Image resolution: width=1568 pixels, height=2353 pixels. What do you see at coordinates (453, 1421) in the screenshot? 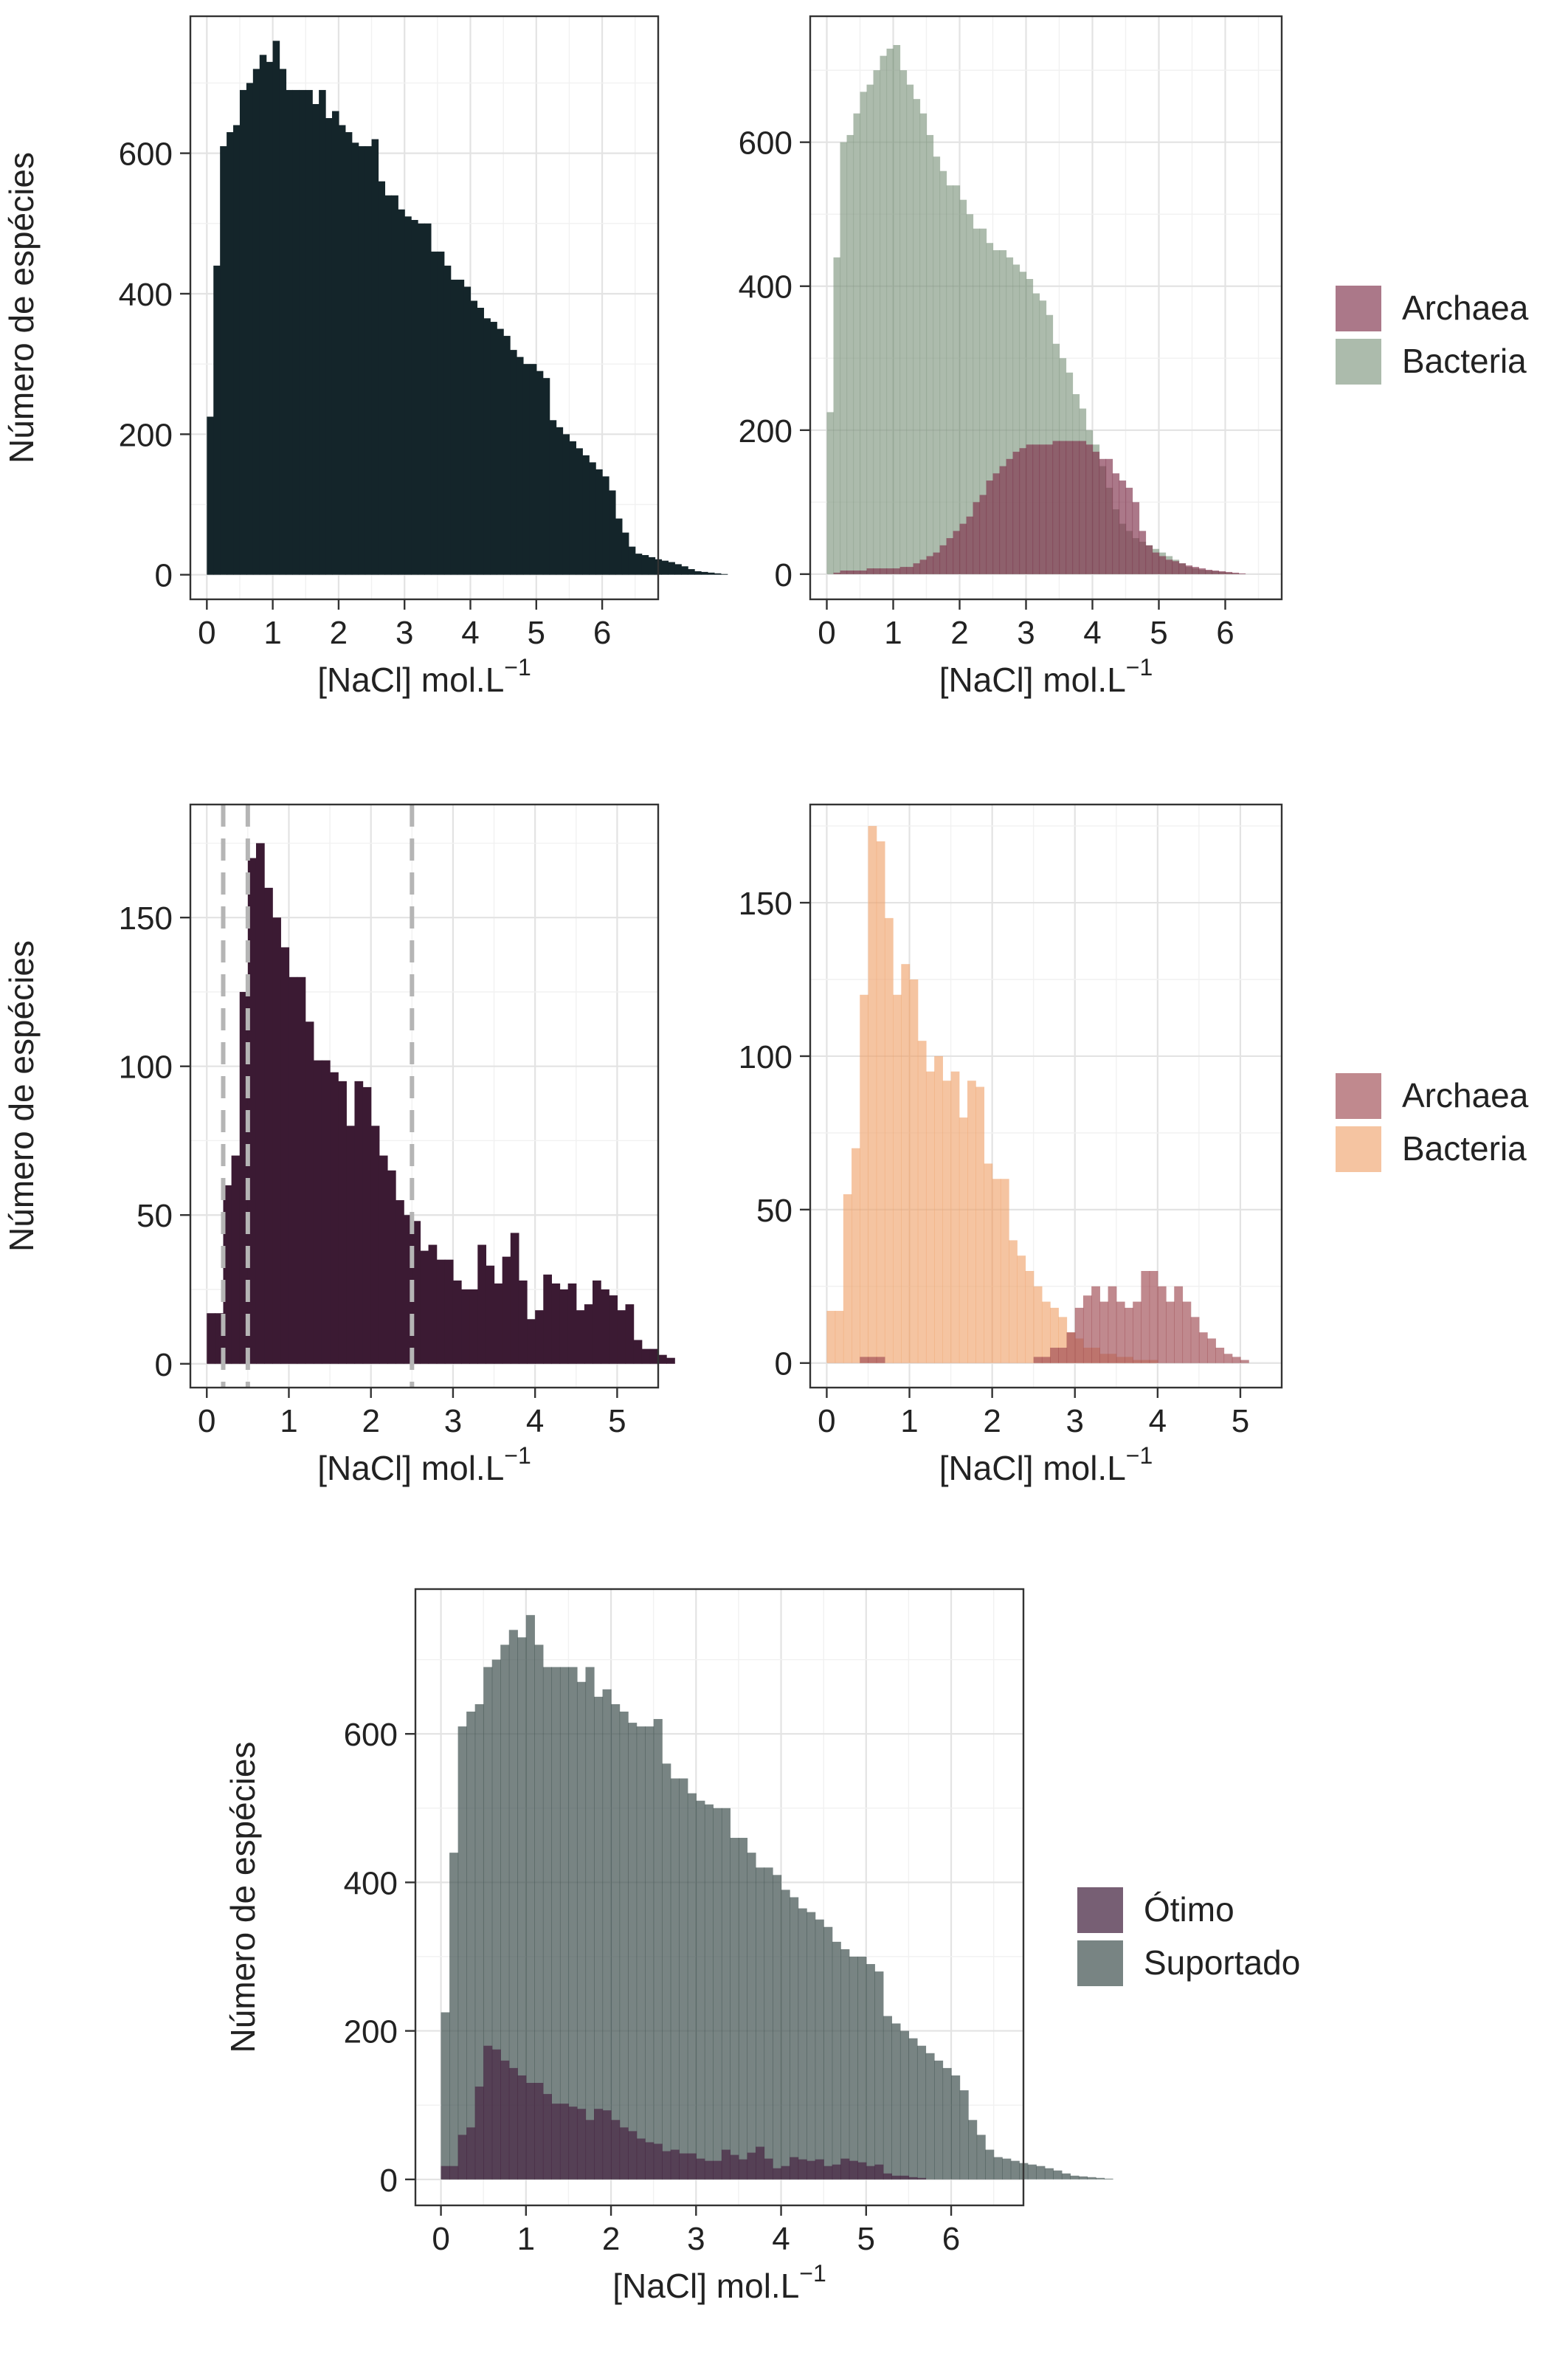
I see `x-tick-label: 3` at bounding box center [453, 1421].